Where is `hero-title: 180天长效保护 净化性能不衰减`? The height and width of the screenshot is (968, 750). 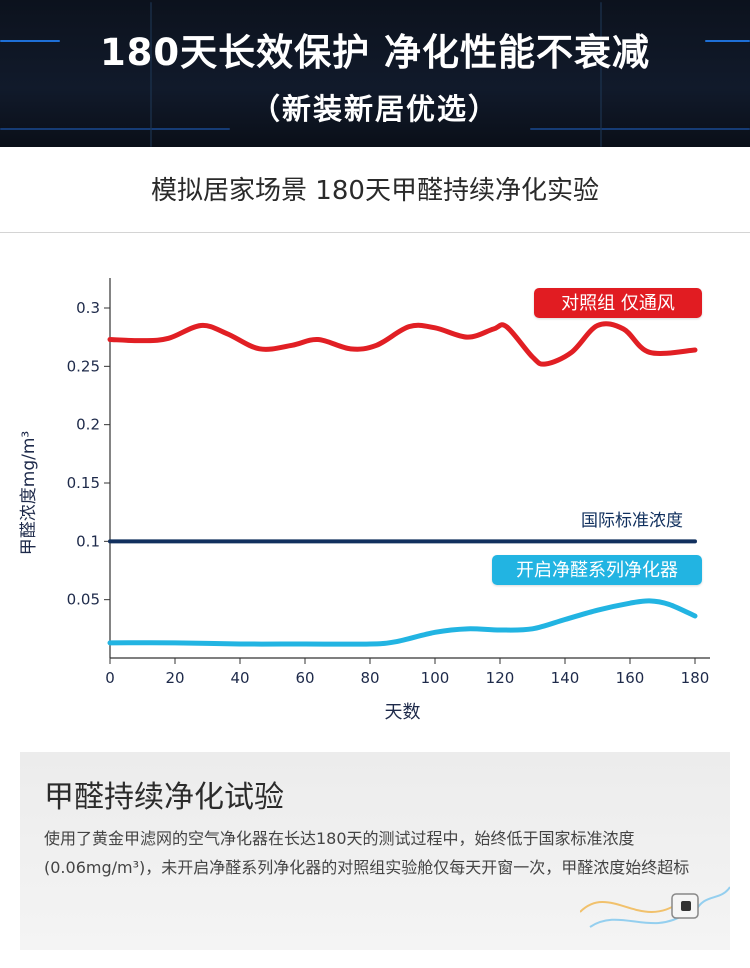
hero-title: 180天长效保护 净化性能不衰减 is located at coordinates (375, 52).